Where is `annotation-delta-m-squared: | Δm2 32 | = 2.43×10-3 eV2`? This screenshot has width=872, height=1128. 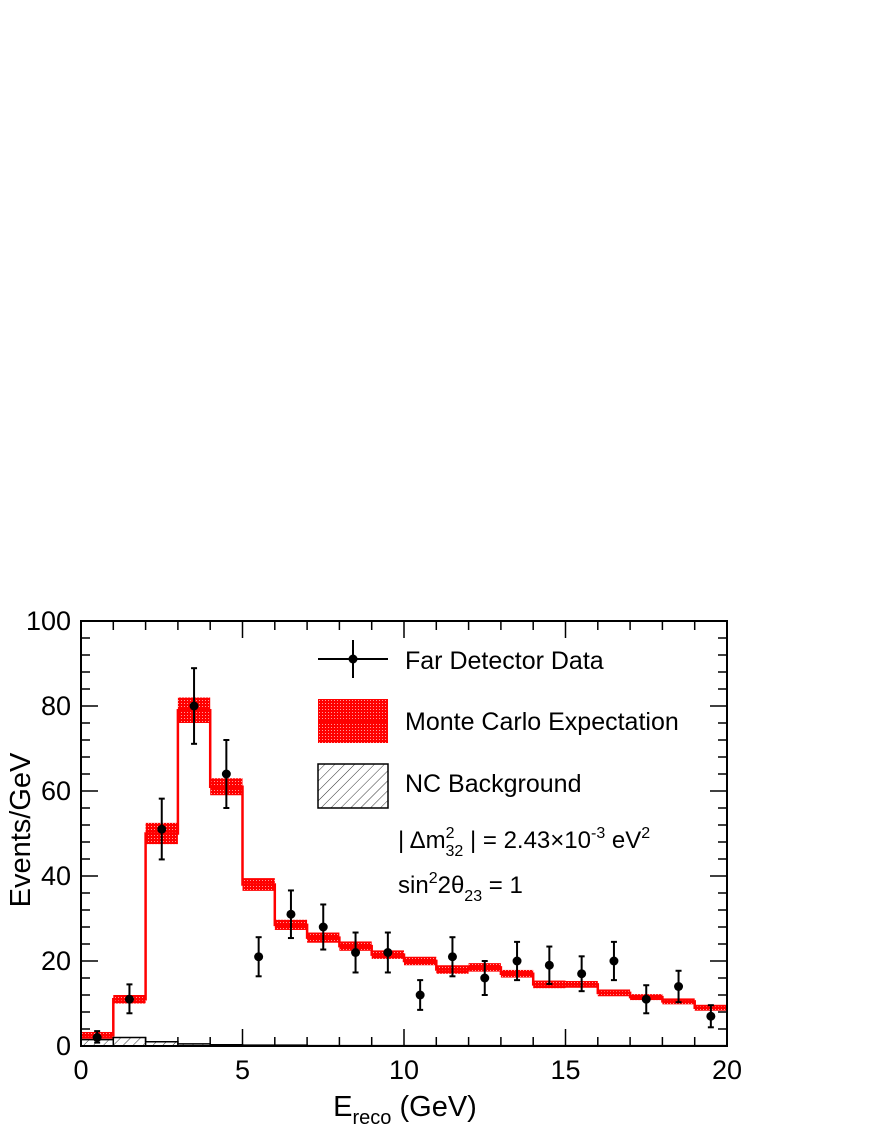 annotation-delta-m-squared: | Δm2 32 | = 2.43×10-3 eV2 is located at coordinates (524, 842).